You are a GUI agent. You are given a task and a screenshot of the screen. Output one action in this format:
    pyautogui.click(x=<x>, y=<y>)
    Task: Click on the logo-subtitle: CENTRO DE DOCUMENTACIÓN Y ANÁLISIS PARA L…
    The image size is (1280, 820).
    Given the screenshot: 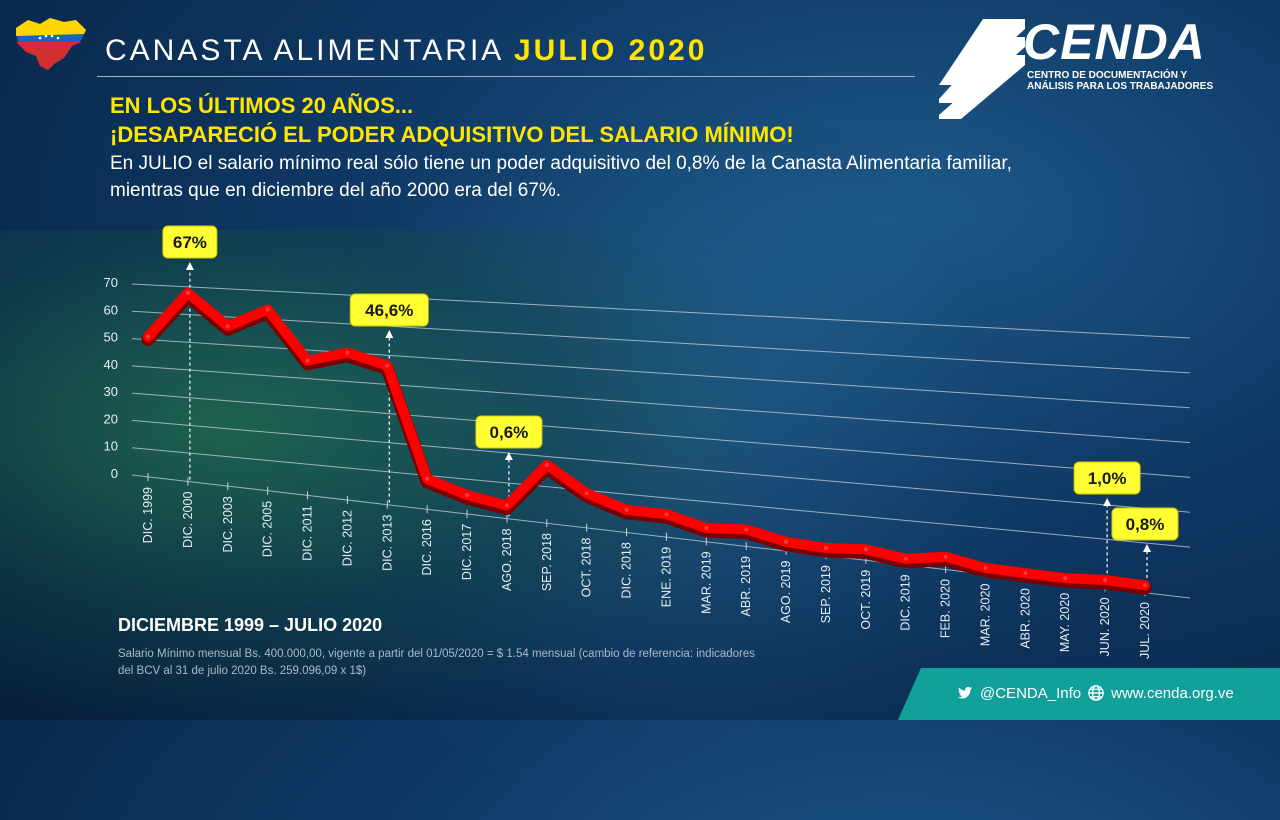 What is the action you would take?
    pyautogui.click(x=1120, y=81)
    